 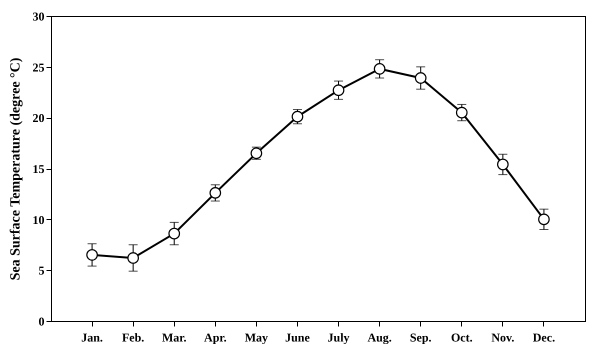 I want to click on x-tick-label: Jan., so click(x=92, y=337).